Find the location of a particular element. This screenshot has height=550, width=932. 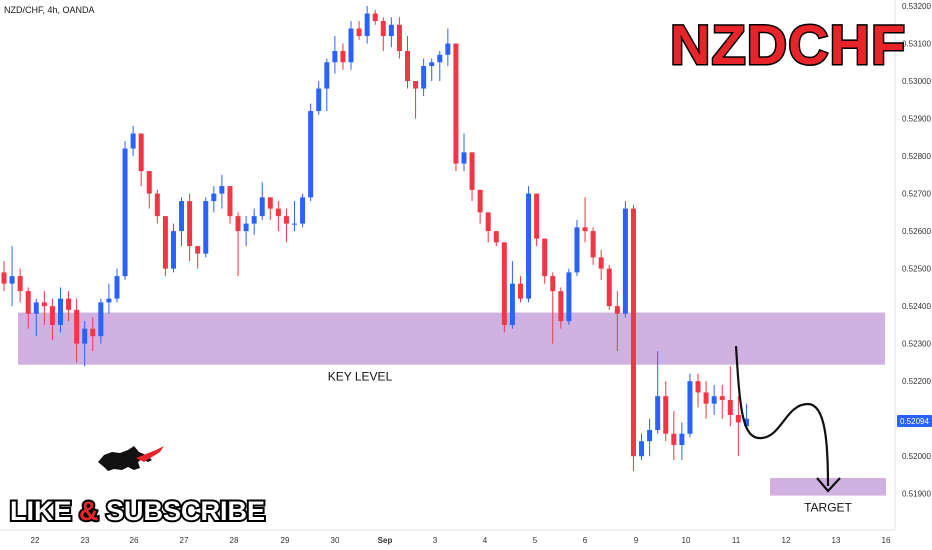

bull-red-icon is located at coordinates (150, 454).